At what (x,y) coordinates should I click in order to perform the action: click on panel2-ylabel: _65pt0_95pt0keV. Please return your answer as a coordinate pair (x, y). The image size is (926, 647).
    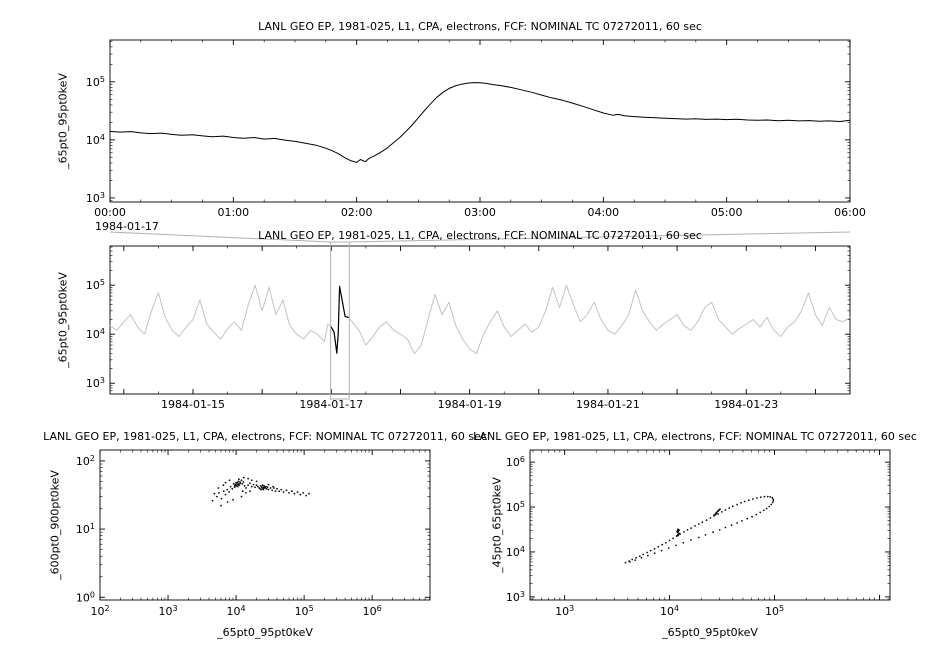
    Looking at the image, I should click on (63, 320).